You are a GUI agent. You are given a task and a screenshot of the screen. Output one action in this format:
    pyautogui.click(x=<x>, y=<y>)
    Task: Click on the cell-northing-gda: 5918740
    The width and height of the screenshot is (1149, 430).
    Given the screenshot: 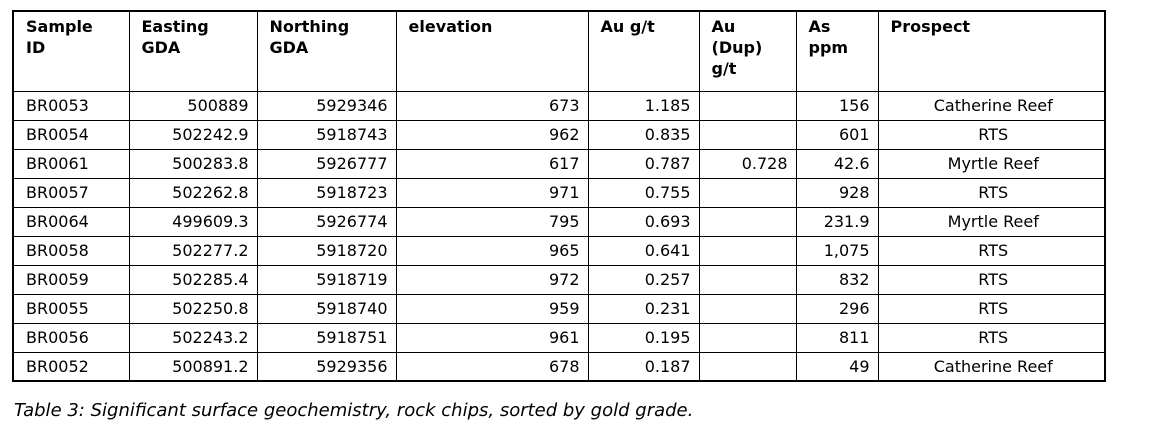 What is the action you would take?
    pyautogui.click(x=326, y=308)
    